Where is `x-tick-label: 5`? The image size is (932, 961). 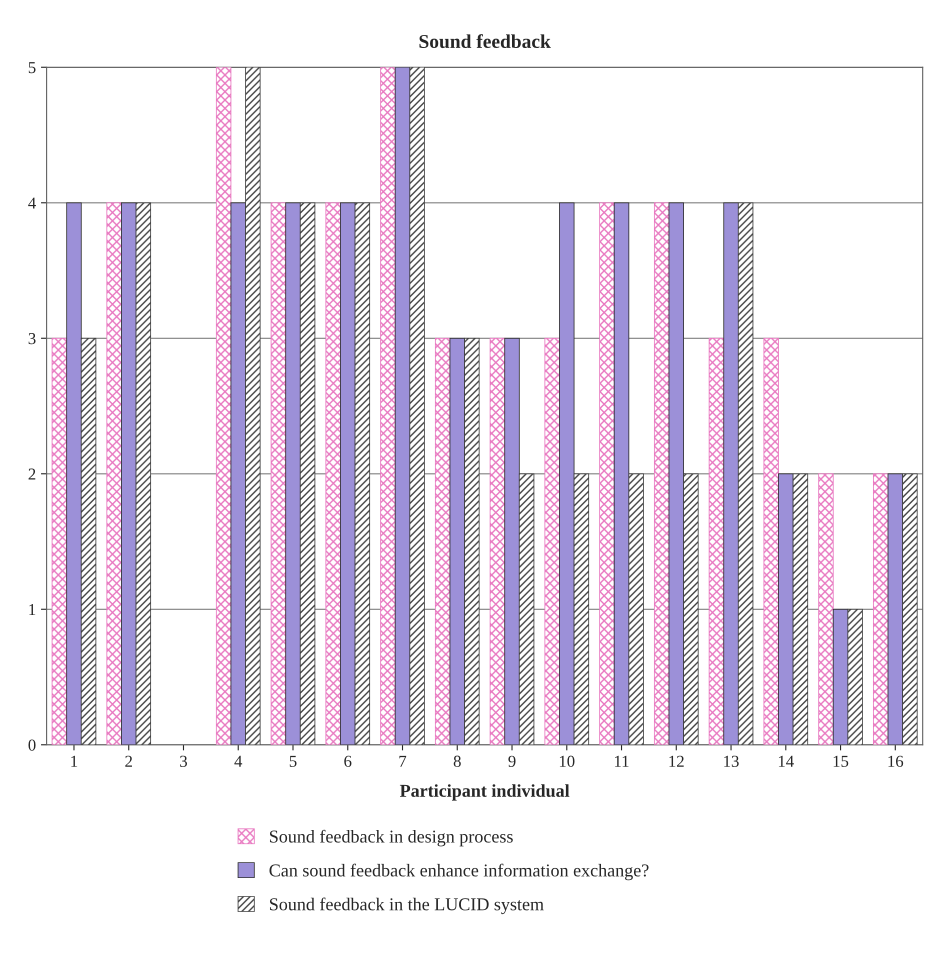
x-tick-label: 5 is located at coordinates (293, 761).